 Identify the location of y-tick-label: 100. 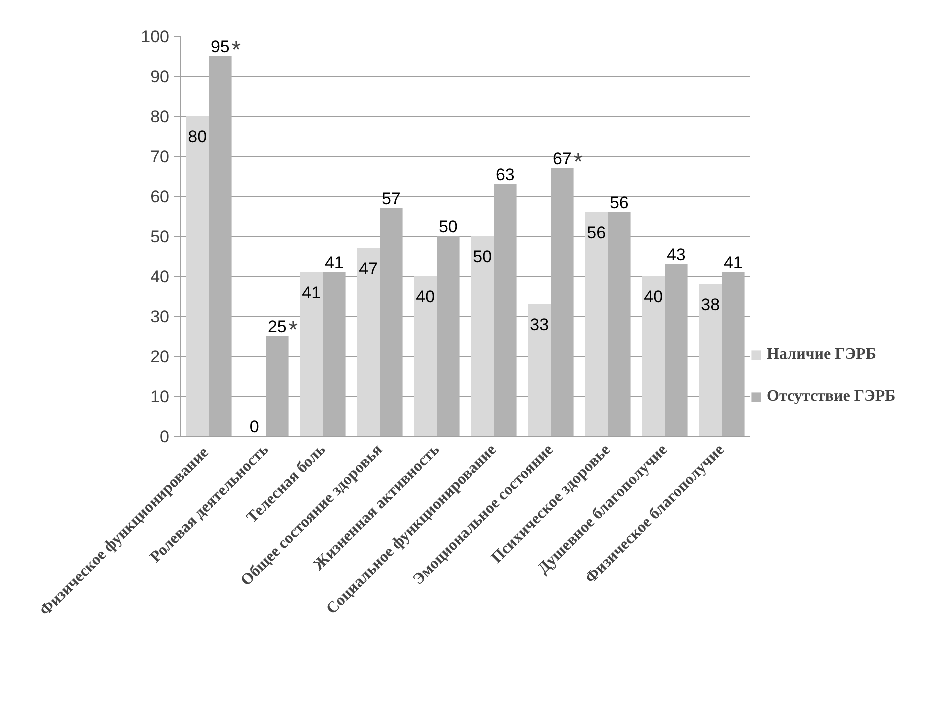
(155, 37).